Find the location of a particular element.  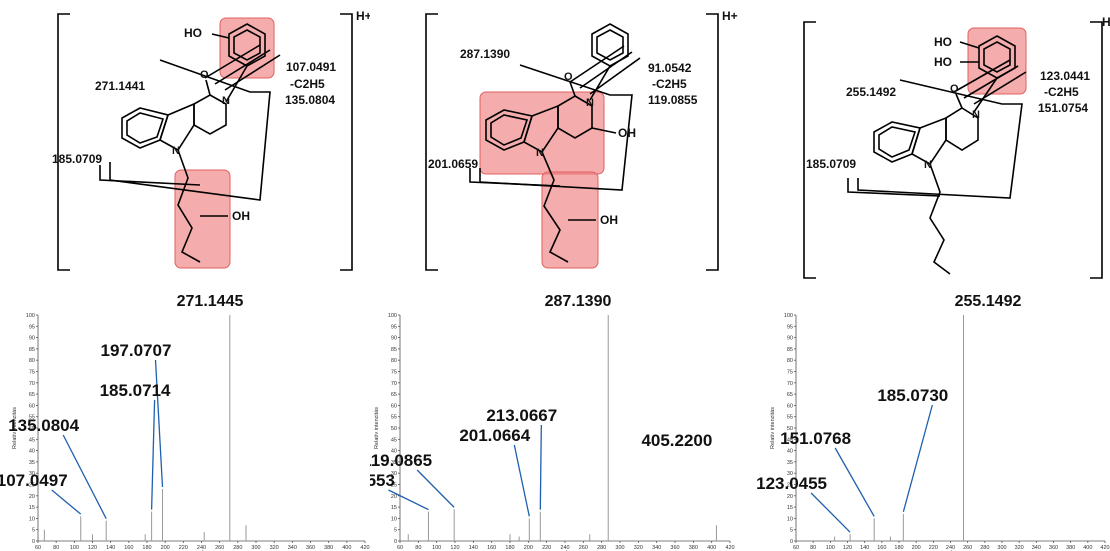

x-tick-label: 260 is located at coordinates (967, 548).